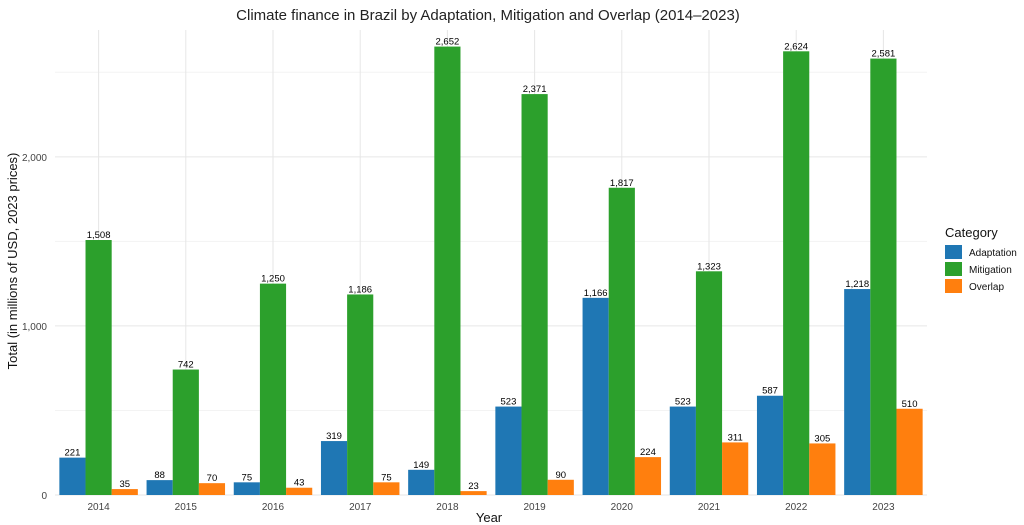 This screenshot has height=525, width=1024. What do you see at coordinates (299, 483) in the screenshot?
I see `data-label-overlap-2016: 43` at bounding box center [299, 483].